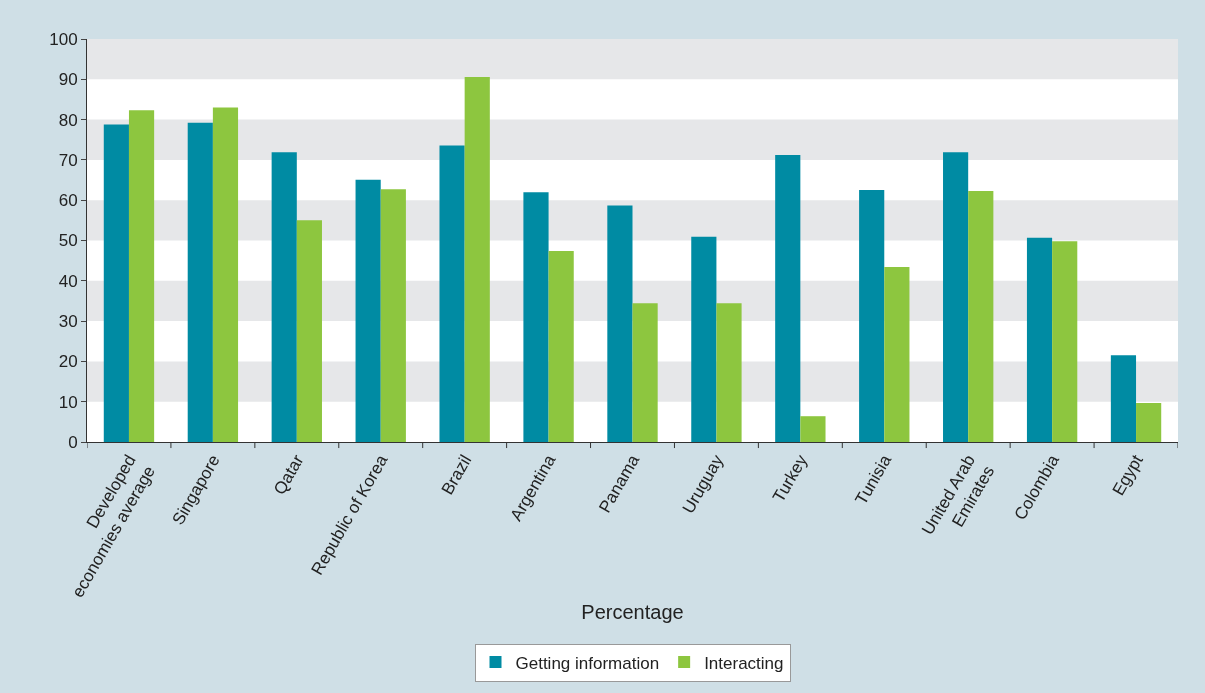  Describe the element at coordinates (68, 281) in the screenshot. I see `y-tick-label: 40` at that location.